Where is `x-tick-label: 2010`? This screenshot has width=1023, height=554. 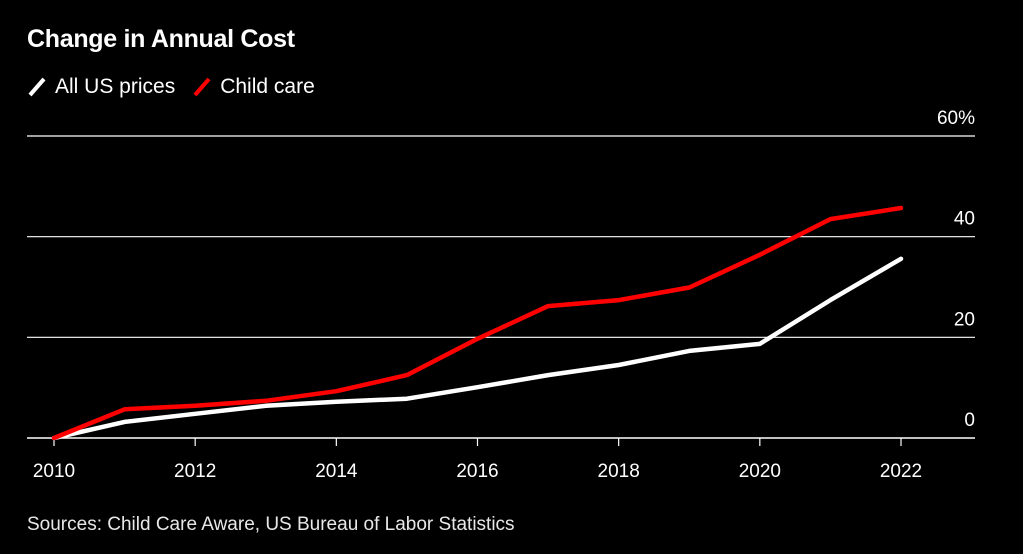 x-tick-label: 2010 is located at coordinates (54, 471).